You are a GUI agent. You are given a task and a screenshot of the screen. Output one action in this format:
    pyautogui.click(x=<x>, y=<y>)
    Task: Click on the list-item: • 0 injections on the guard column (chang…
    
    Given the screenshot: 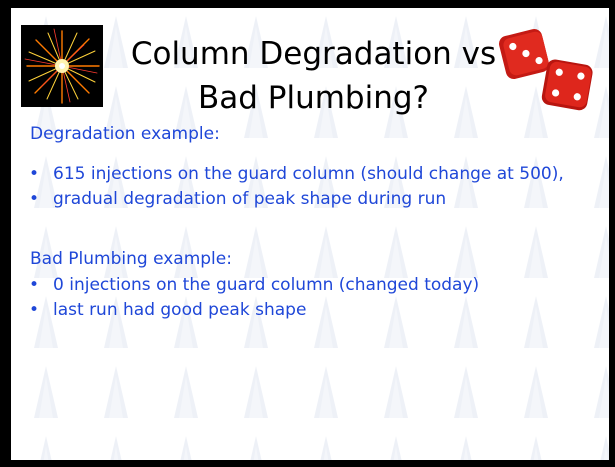 What is the action you would take?
    pyautogui.click(x=245, y=285)
    